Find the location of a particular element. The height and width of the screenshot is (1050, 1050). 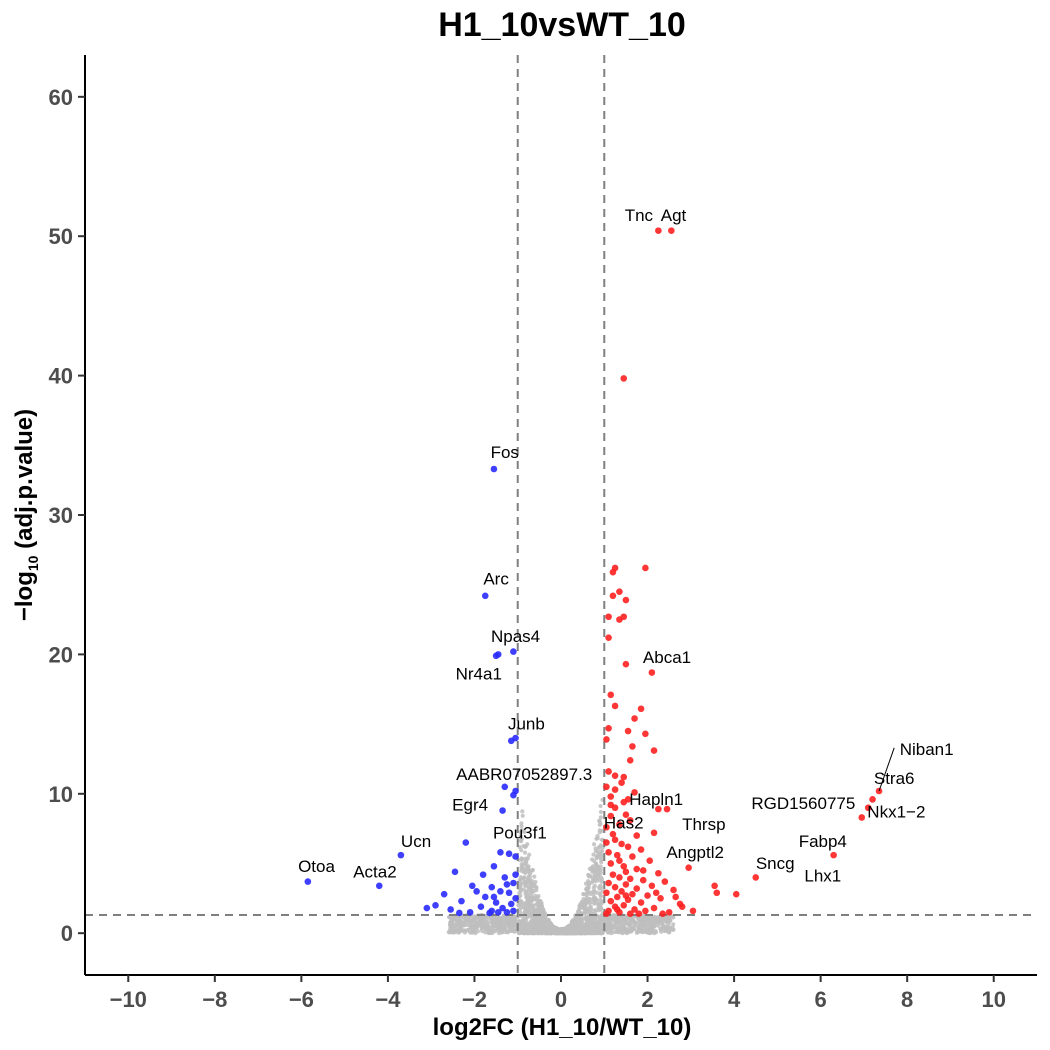

gene-label: Thrsp is located at coordinates (703, 824).